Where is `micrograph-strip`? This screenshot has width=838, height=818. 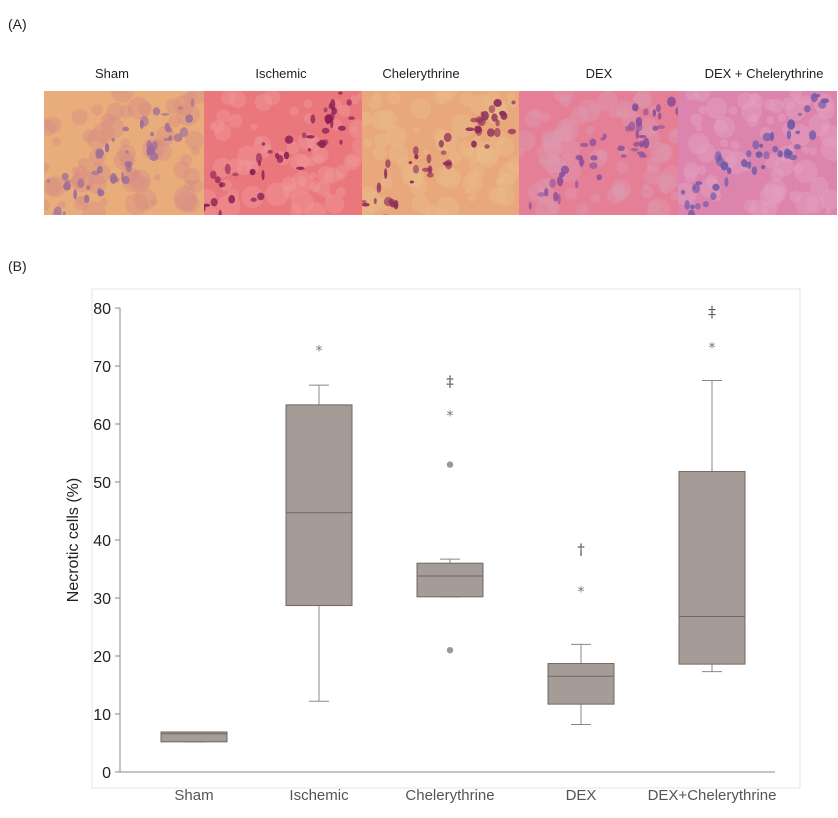
micrograph-strip is located at coordinates (440, 153).